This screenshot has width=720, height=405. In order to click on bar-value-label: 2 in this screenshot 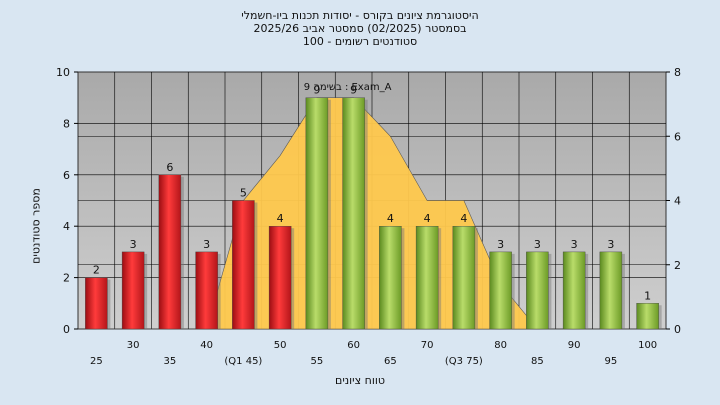, I will do `click(96, 270)`.